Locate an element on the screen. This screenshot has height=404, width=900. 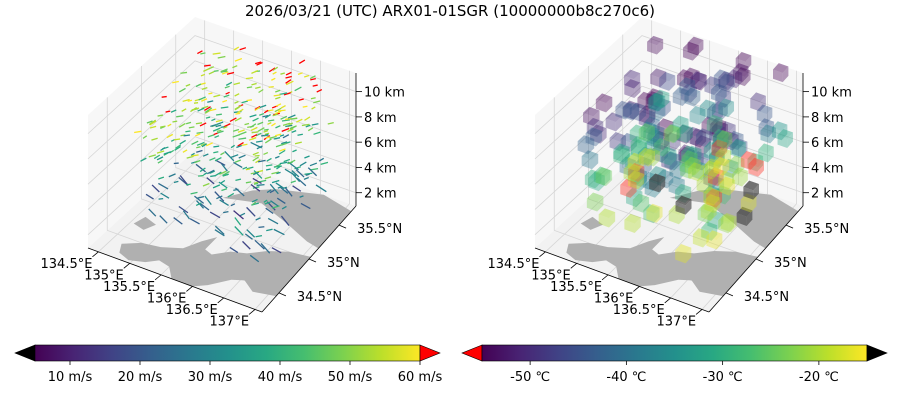
colorbar-tick-label: 10 m/s is located at coordinates (70, 377).